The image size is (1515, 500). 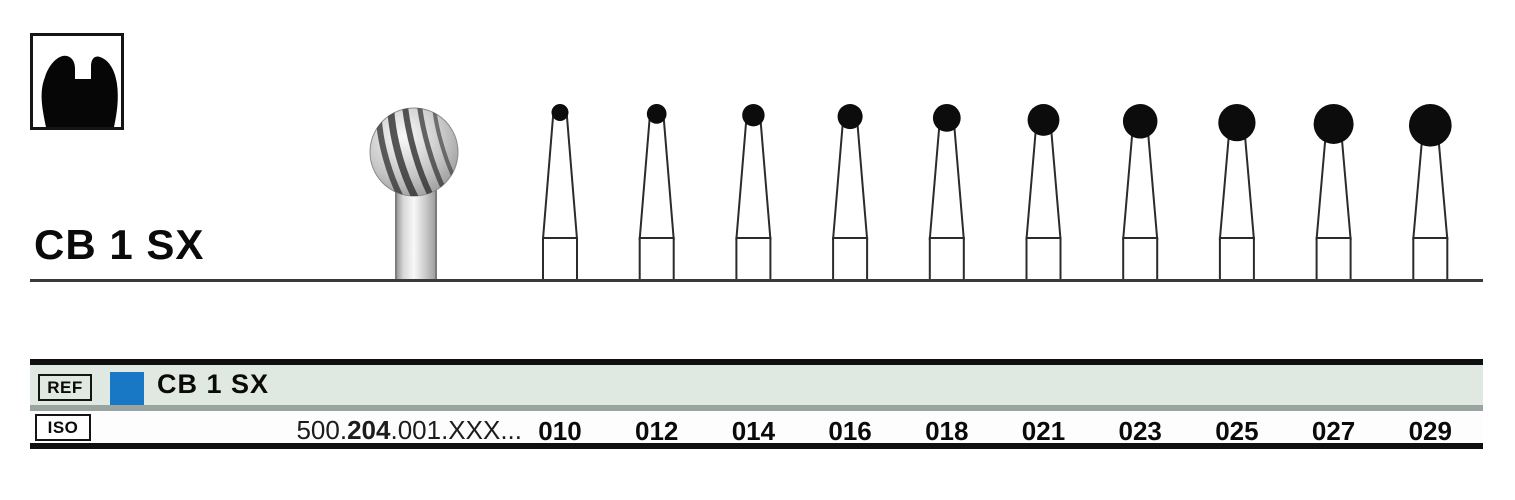 I want to click on iso-label-box: ISO, so click(x=63, y=427).